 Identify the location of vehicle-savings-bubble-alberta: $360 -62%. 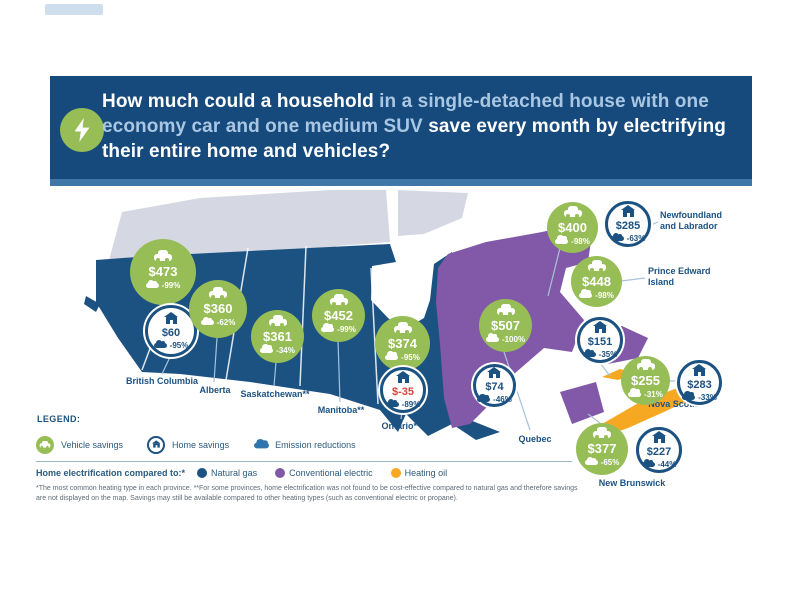
(218, 309).